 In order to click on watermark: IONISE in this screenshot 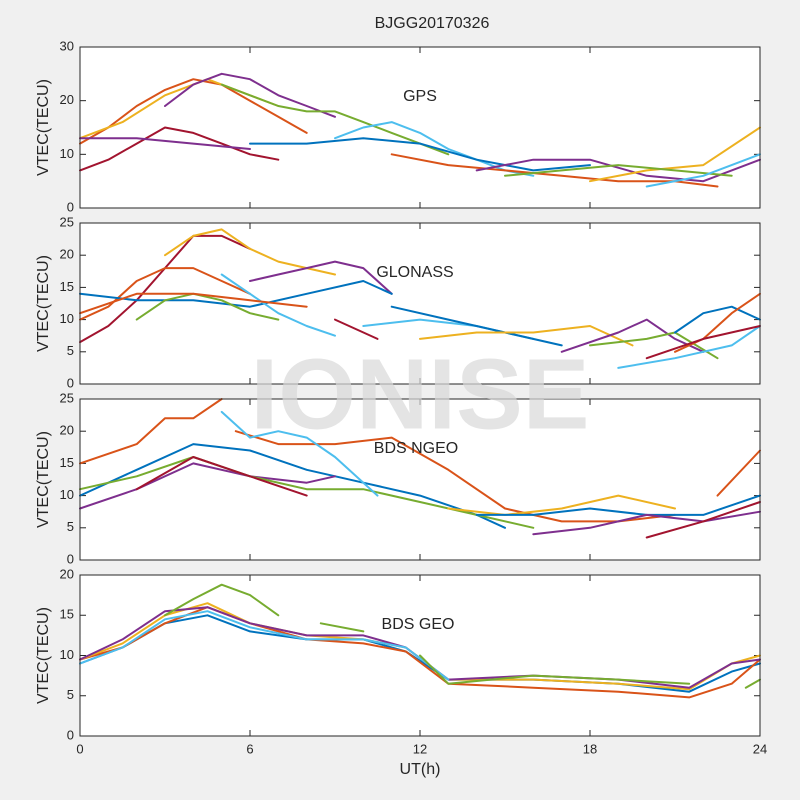, I will do `click(420, 394)`.